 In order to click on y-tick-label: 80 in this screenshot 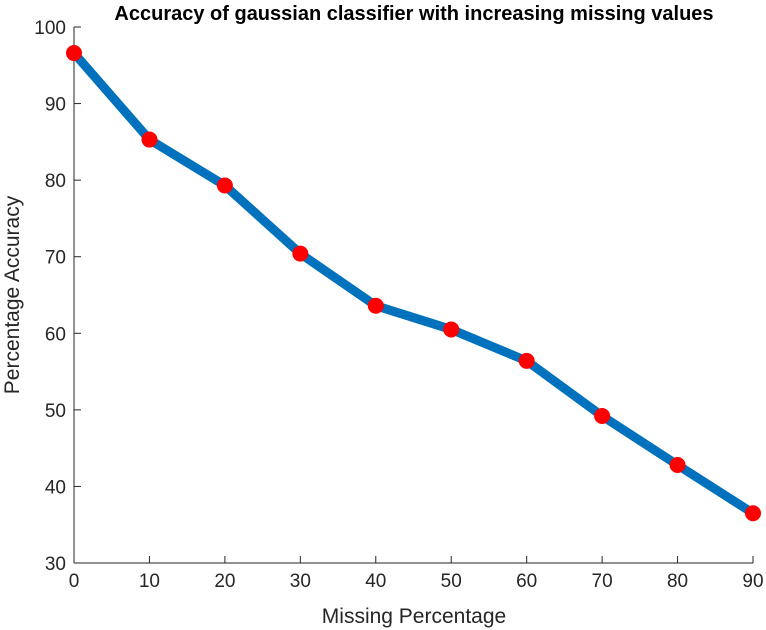, I will do `click(55, 181)`.